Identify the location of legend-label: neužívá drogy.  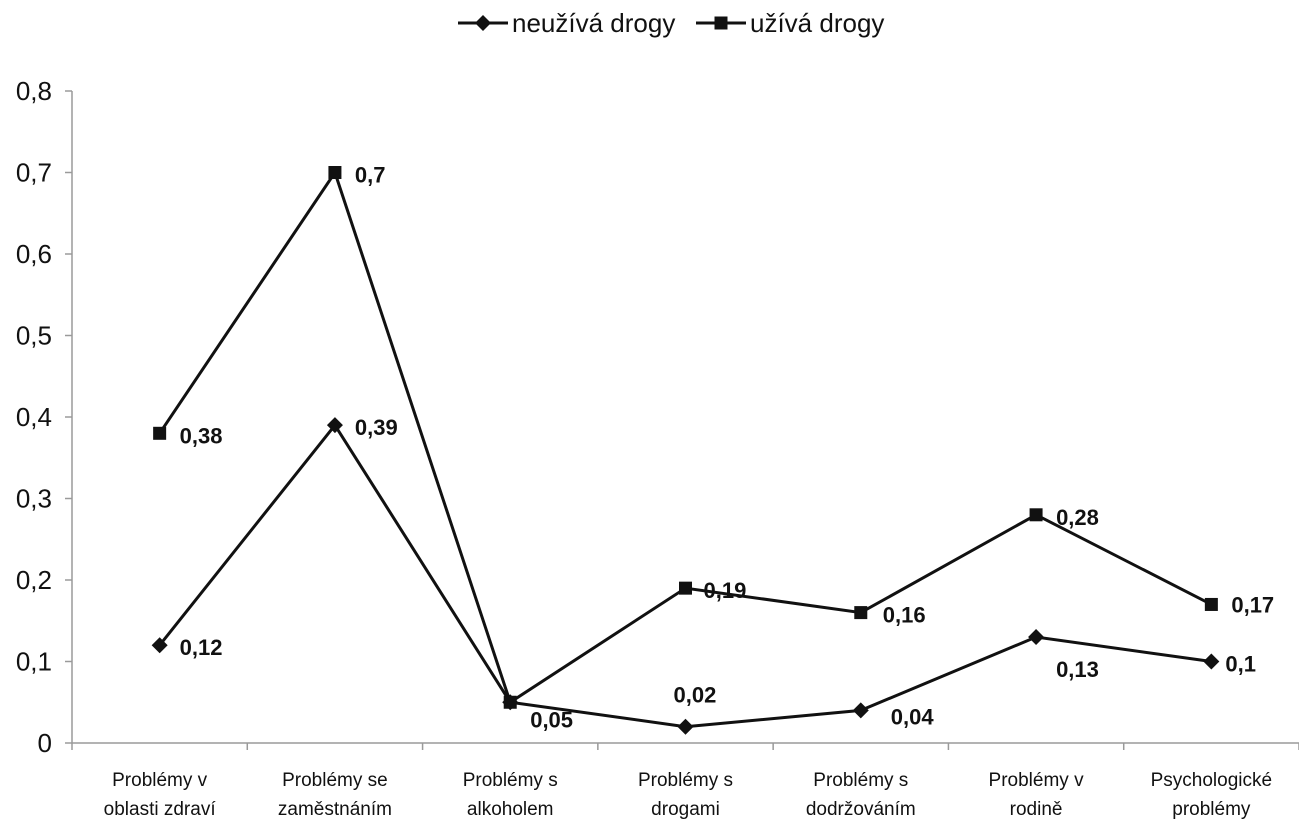
(593, 23).